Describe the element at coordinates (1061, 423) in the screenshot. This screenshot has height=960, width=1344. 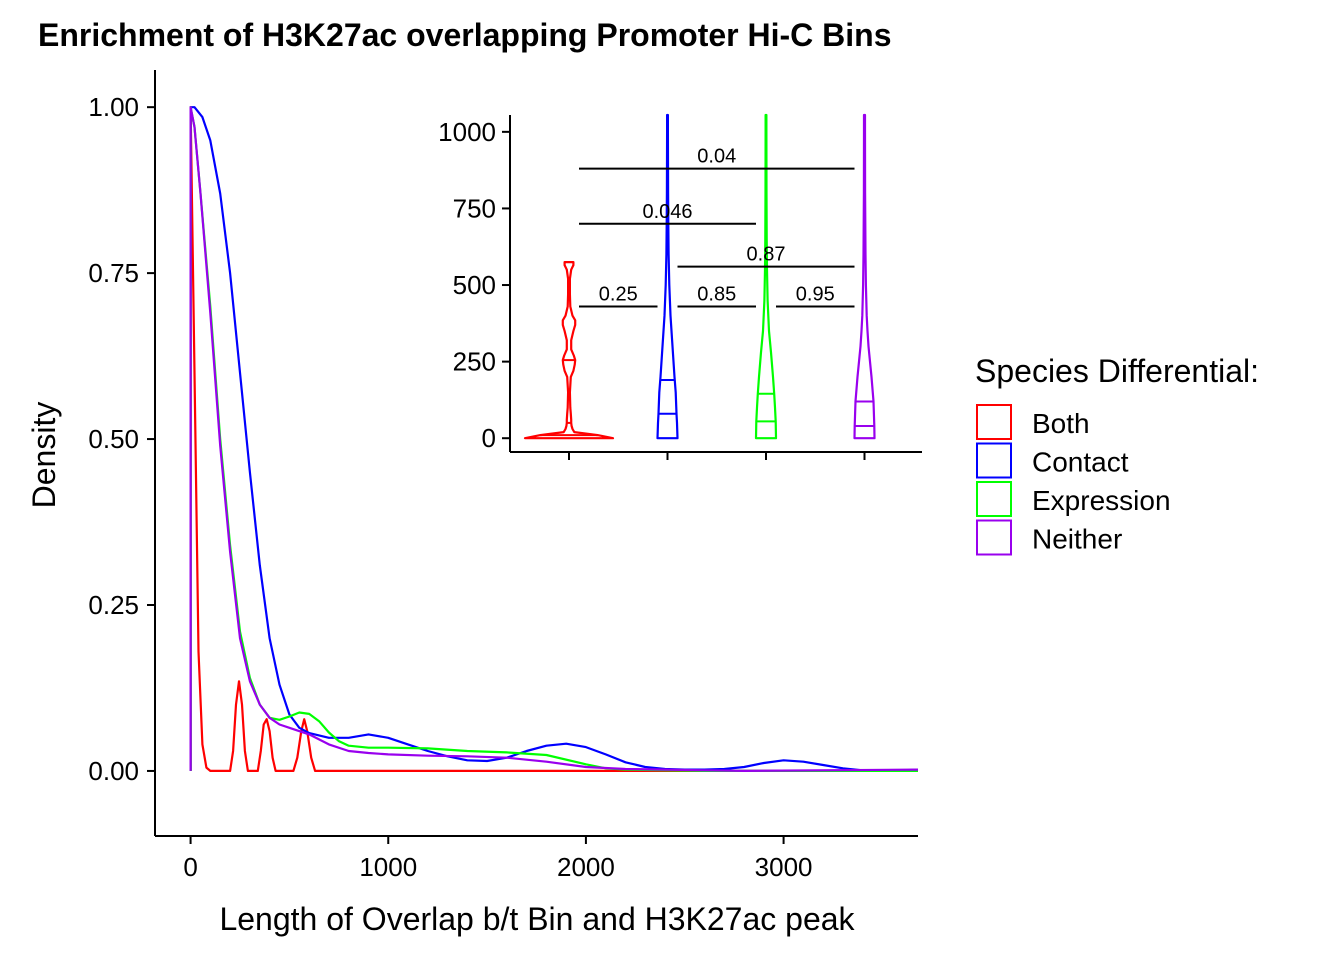
I see `legend-label-both: Both` at that location.